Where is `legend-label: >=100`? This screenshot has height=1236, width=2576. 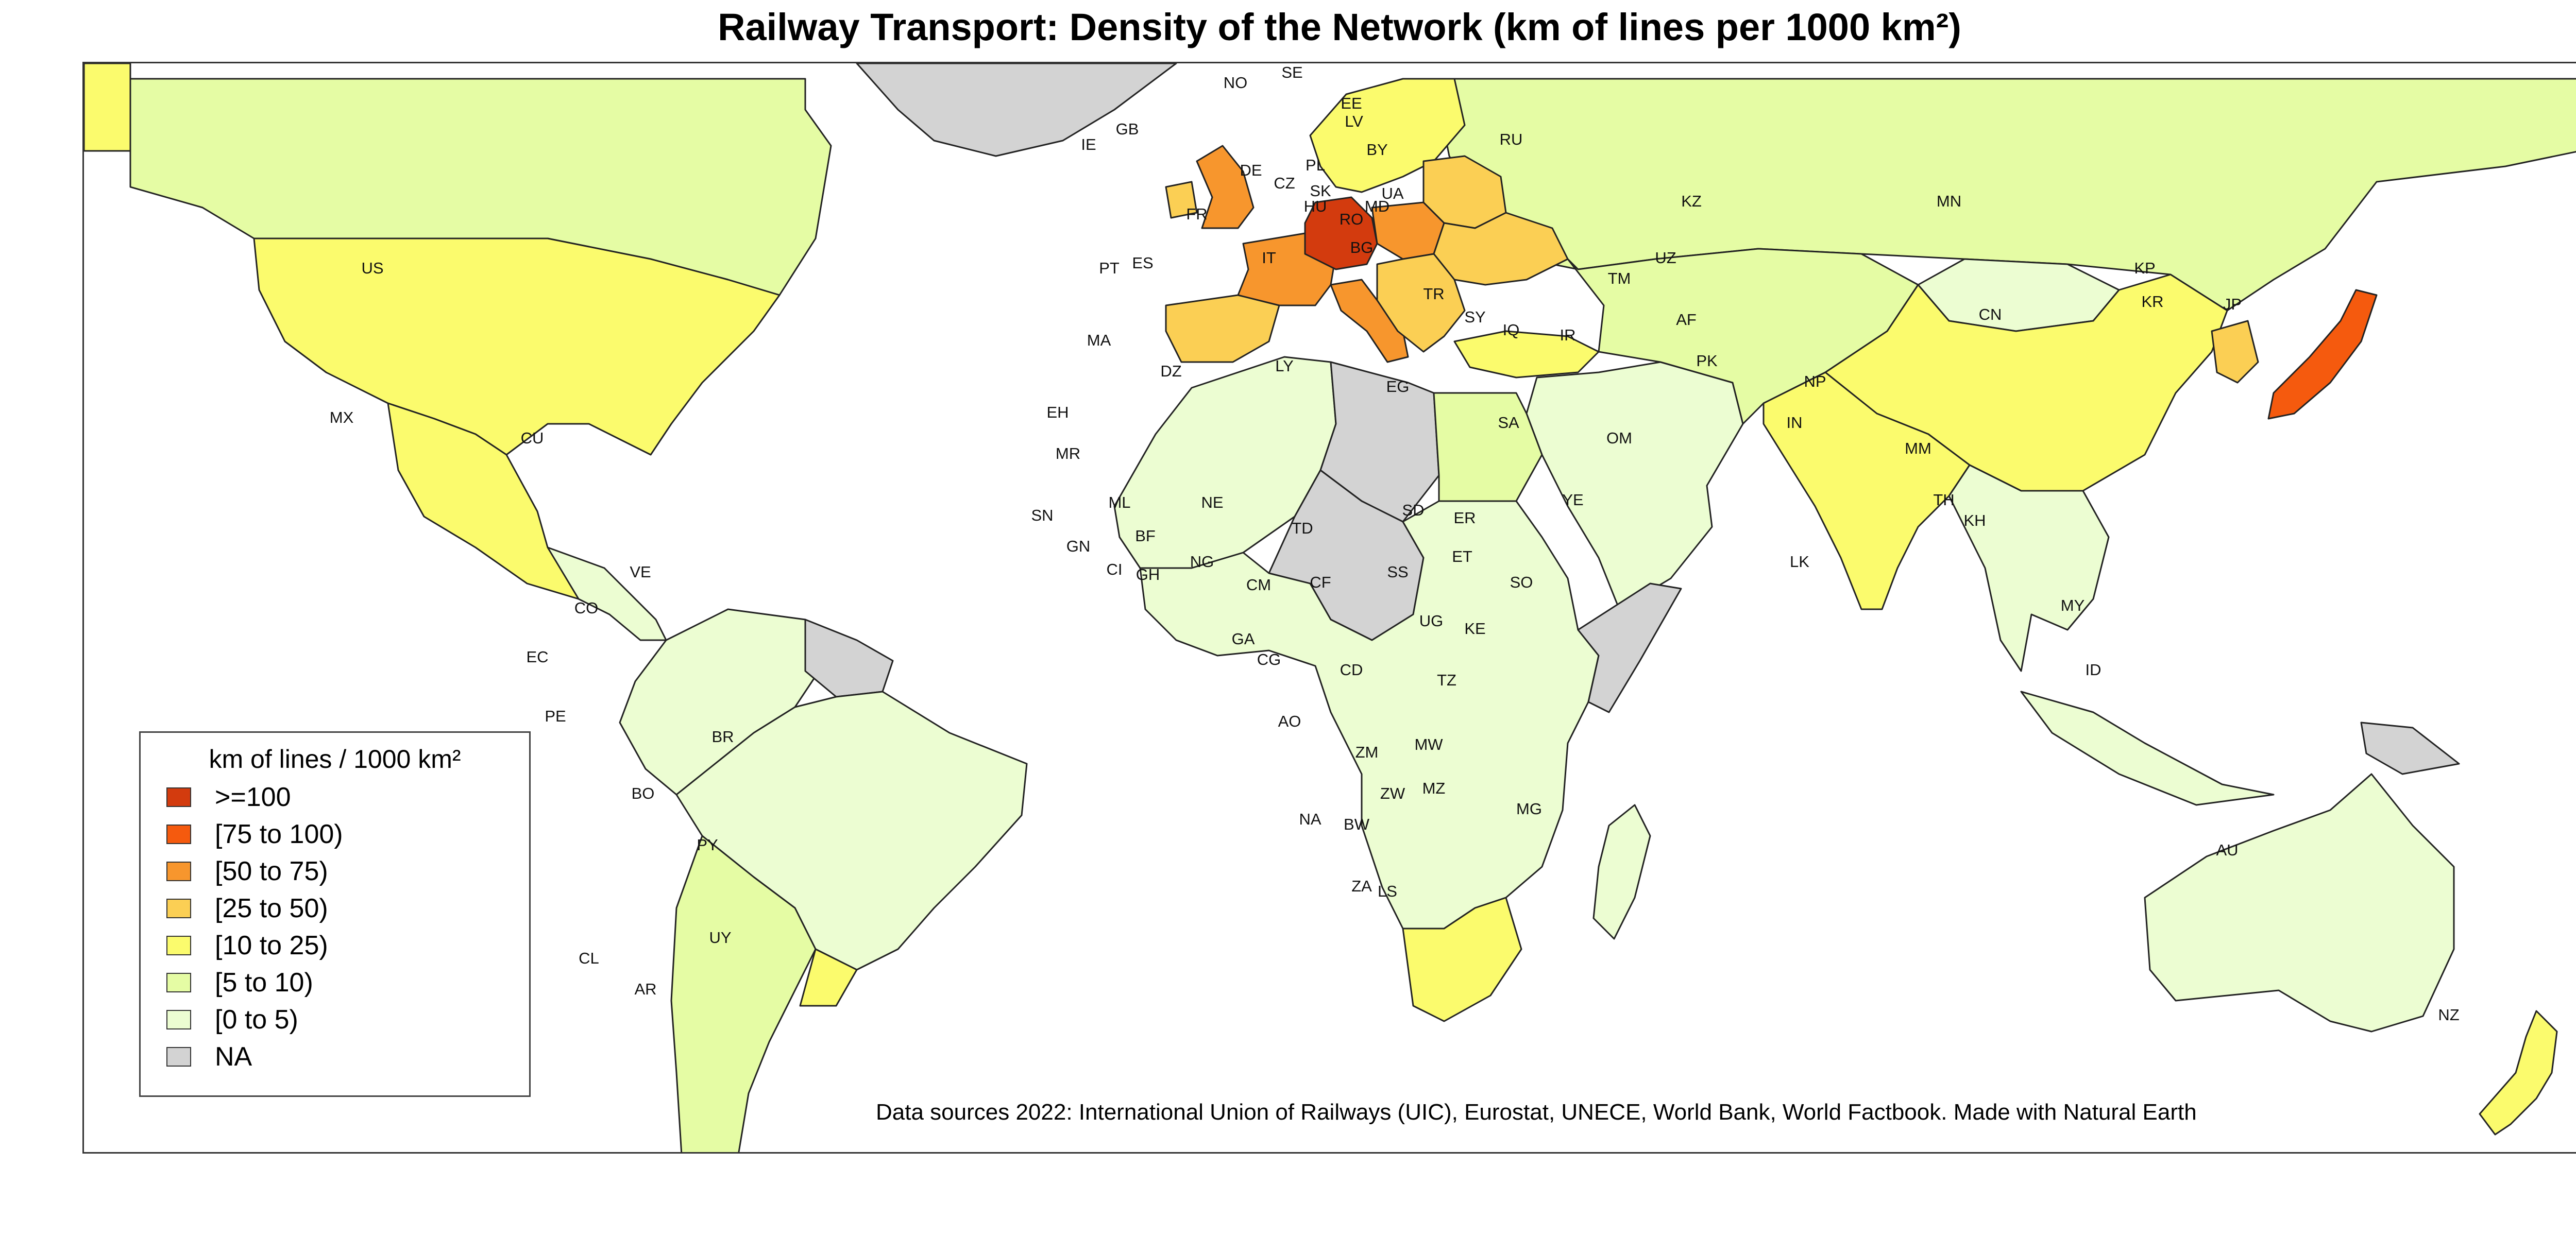 legend-label: >=100 is located at coordinates (253, 797).